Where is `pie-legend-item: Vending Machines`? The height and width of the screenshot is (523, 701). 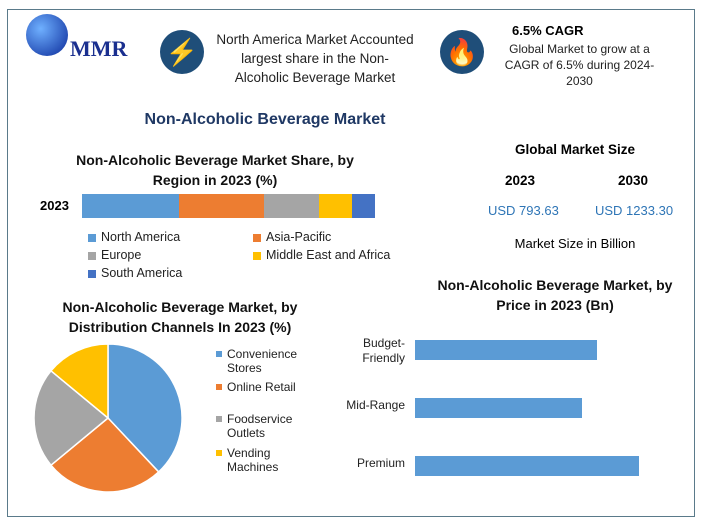
pie-legend-item: Vending Machines is located at coordinates (263, 460).